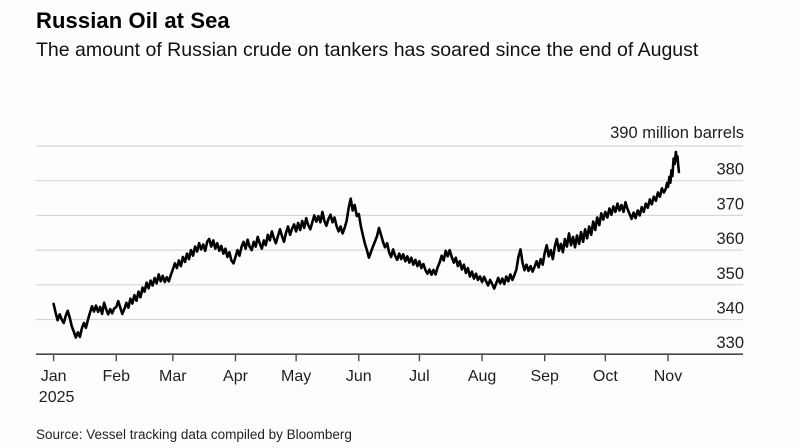 The height and width of the screenshot is (448, 800). Describe the element at coordinates (730, 309) in the screenshot. I see `y-axis-label-340: 340` at that location.